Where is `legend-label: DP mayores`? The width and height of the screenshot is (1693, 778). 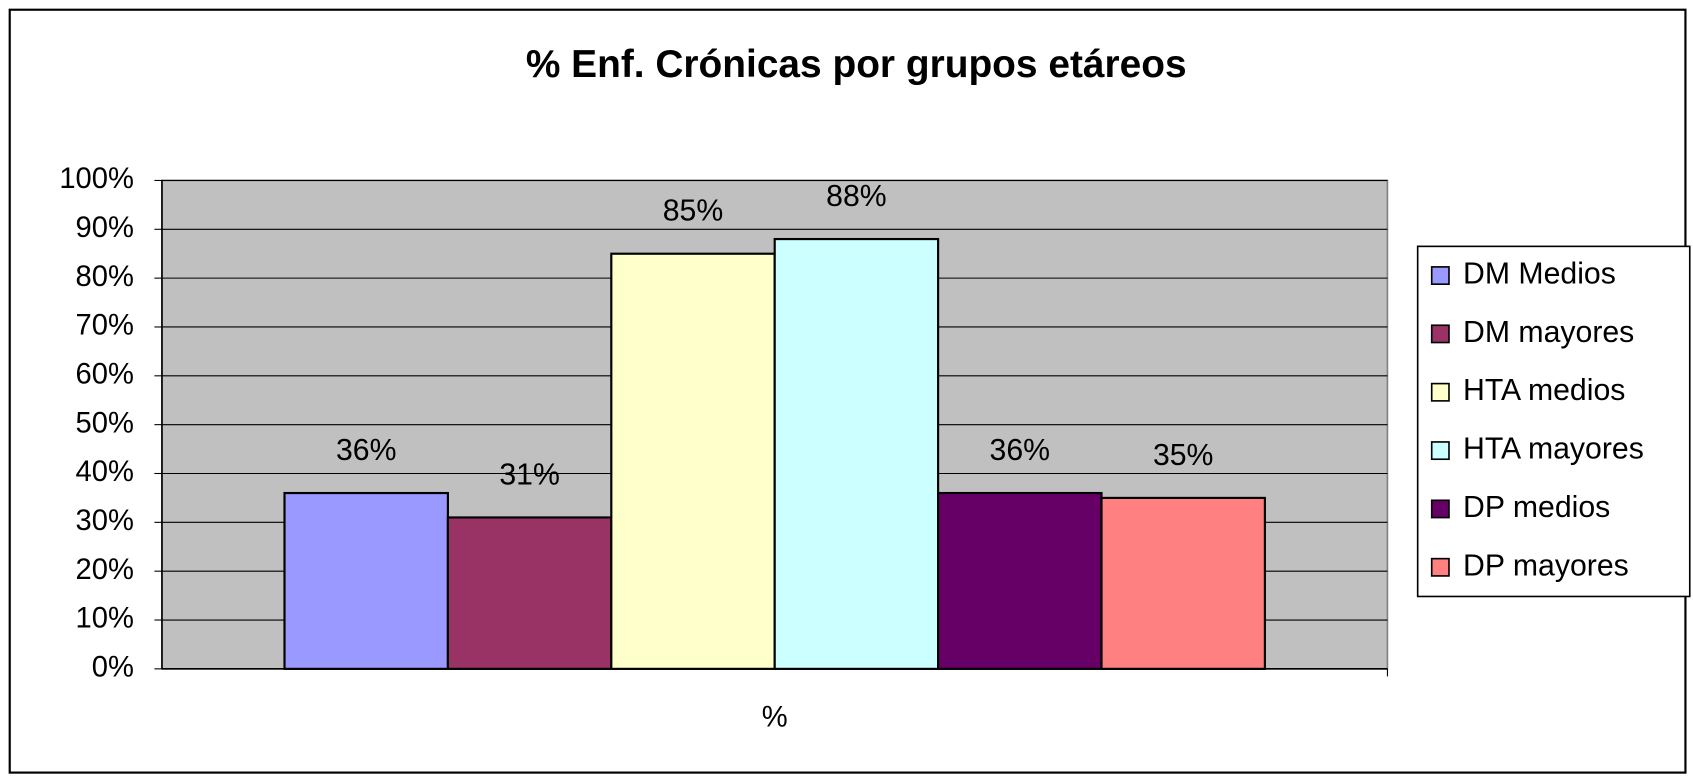 legend-label: DP mayores is located at coordinates (1546, 565).